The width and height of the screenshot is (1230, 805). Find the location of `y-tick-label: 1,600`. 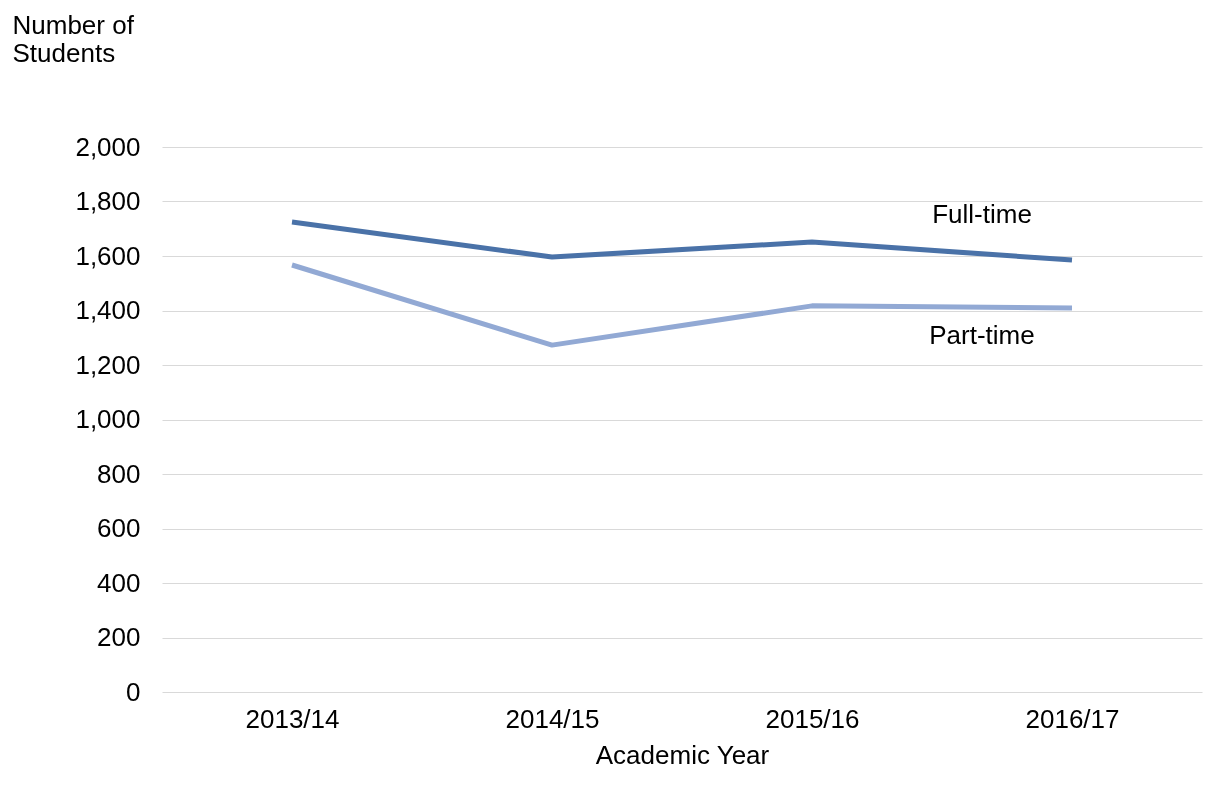

y-tick-label: 1,600 is located at coordinates (108, 255).